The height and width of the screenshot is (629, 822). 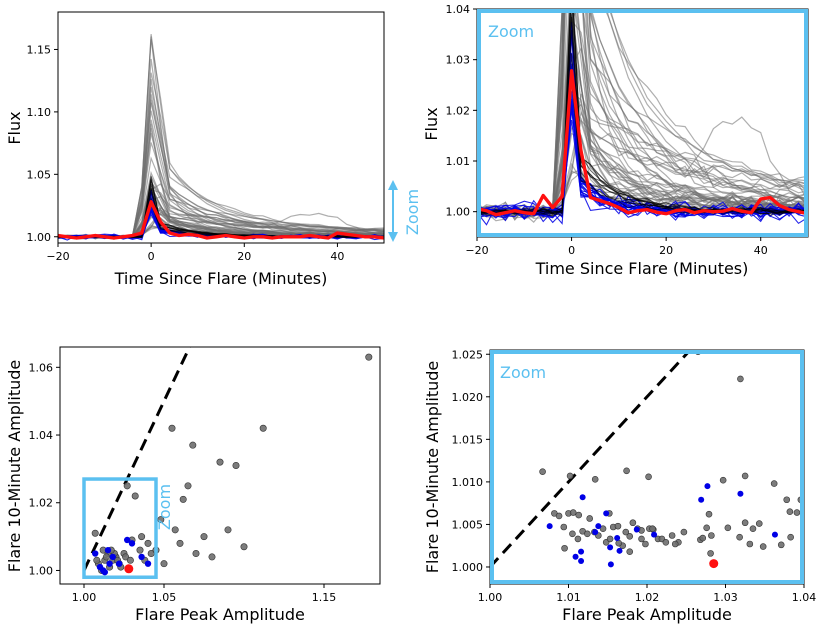 What do you see at coordinates (642, 268) in the screenshot?
I see `p2-xlabel: Time Since Flare (Minutes)` at bounding box center [642, 268].